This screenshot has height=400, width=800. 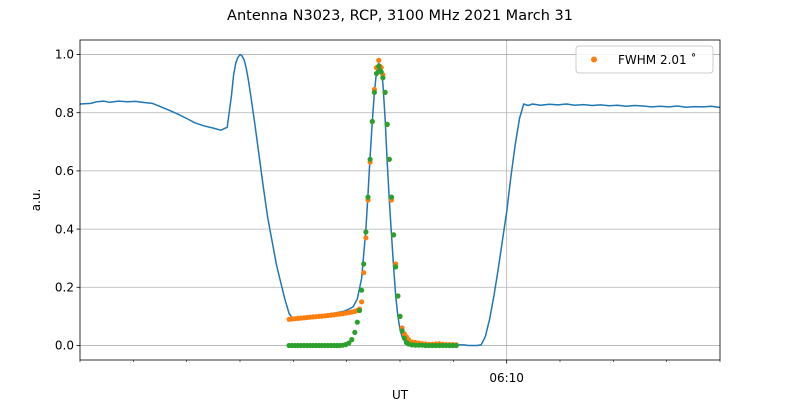 What do you see at coordinates (64, 287) in the screenshot?
I see `y-tick-label: 0.2` at bounding box center [64, 287].